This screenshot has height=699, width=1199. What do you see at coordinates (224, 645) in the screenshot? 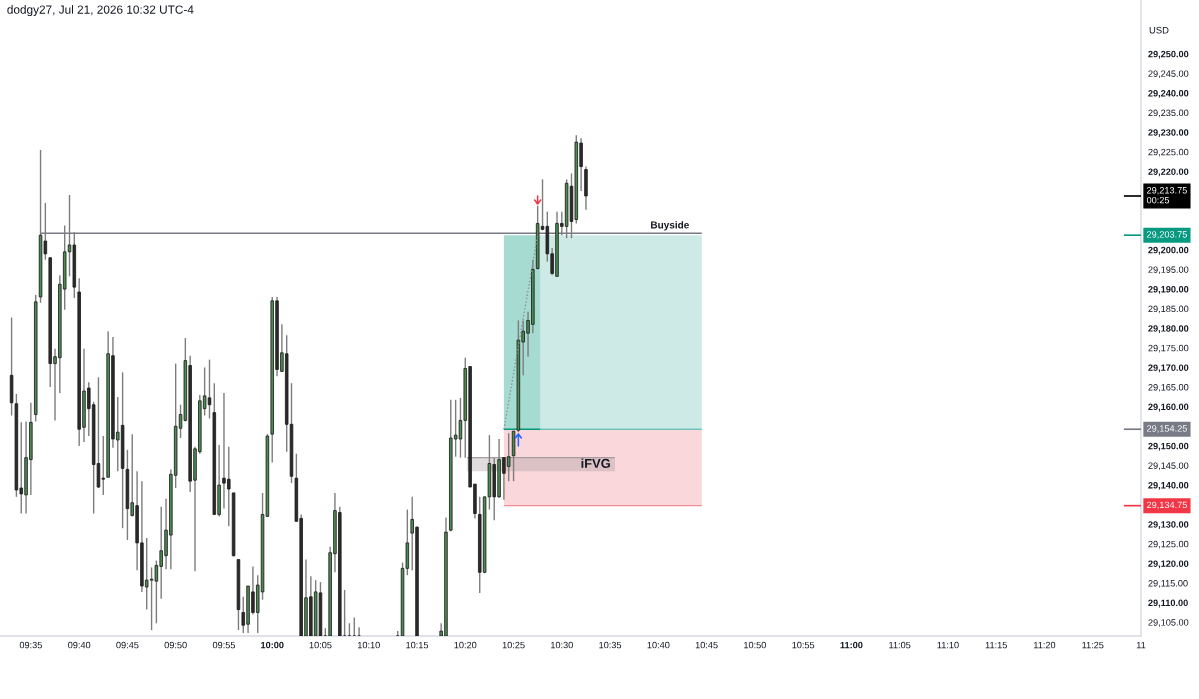
I see `x-tick-label: 09:55` at bounding box center [224, 645].